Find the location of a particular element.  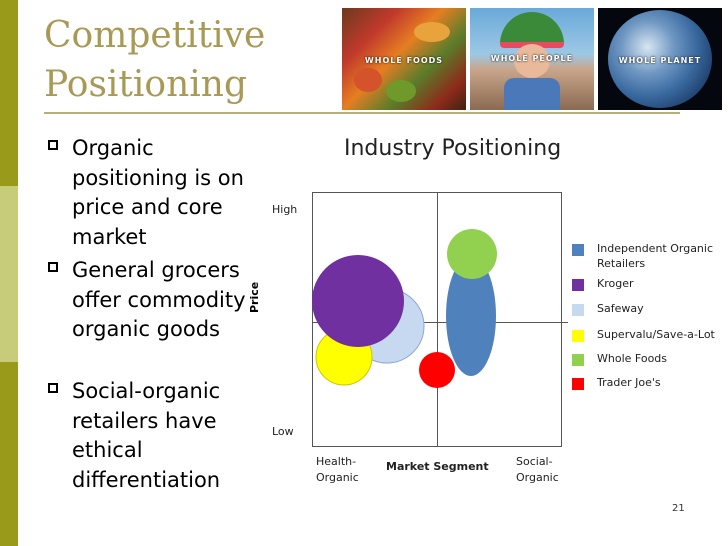

x-axis-right-label-line-1: Social- is located at coordinates (534, 461).